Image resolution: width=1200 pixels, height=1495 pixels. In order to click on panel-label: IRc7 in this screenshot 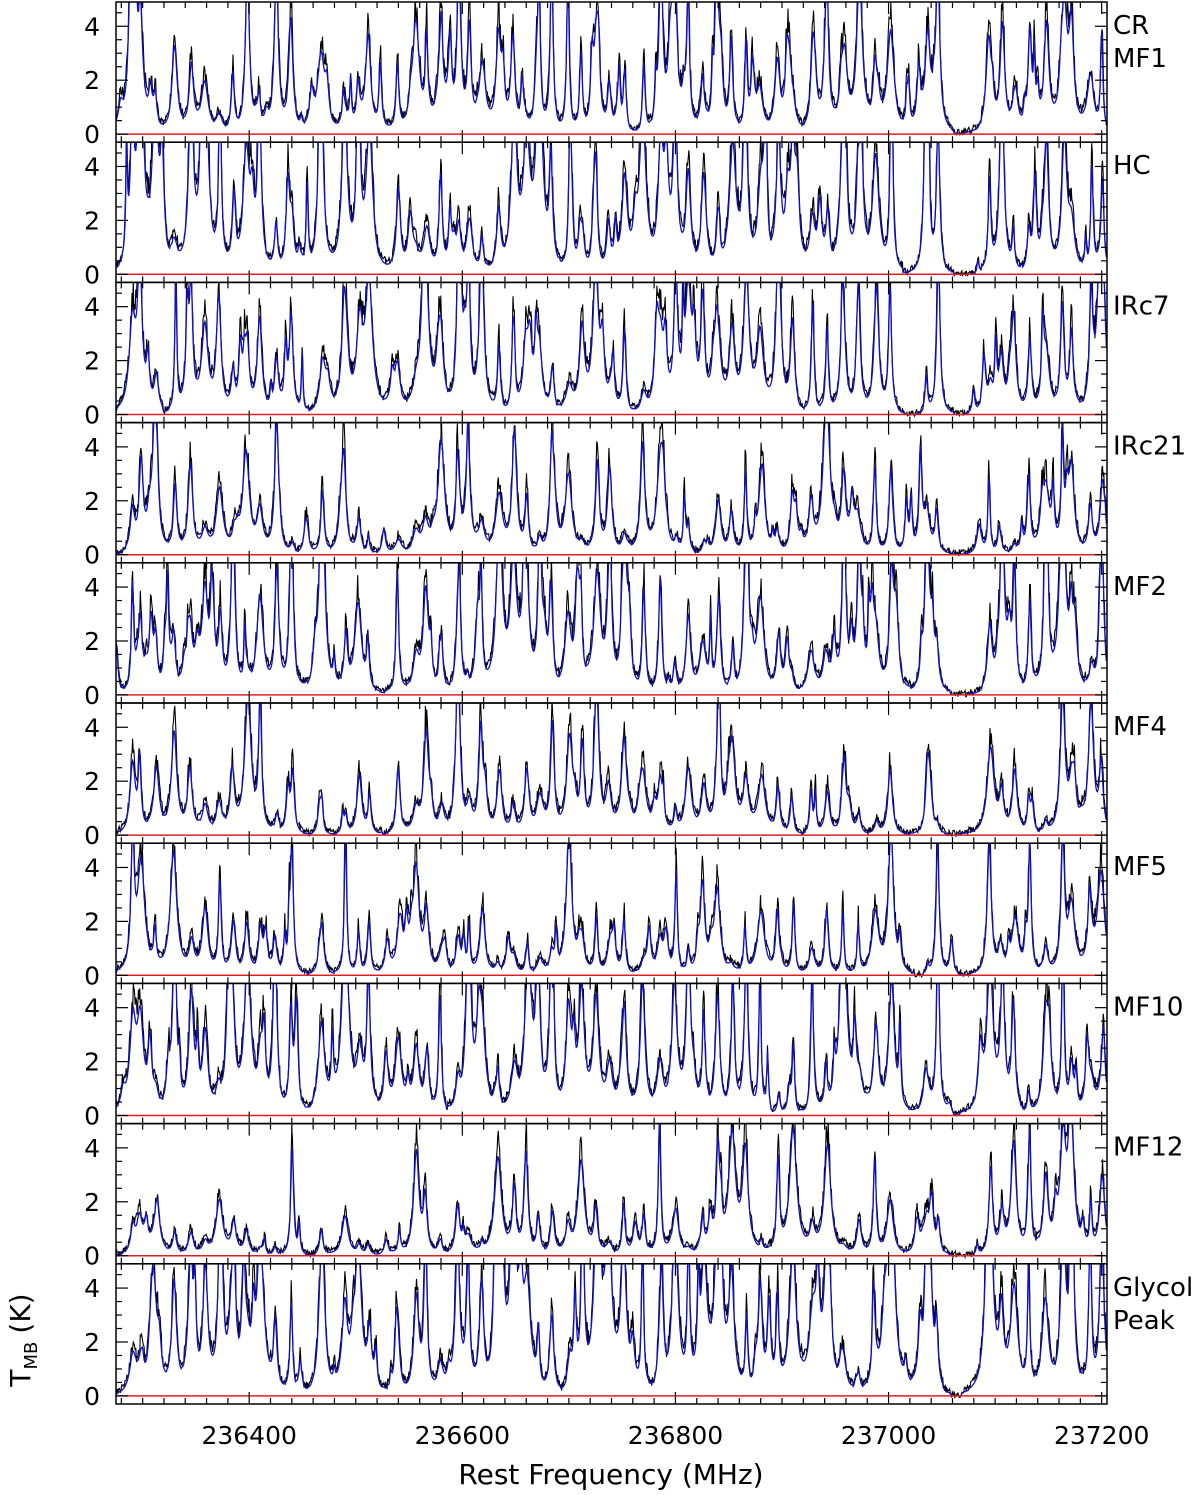, I will do `click(1141, 306)`.